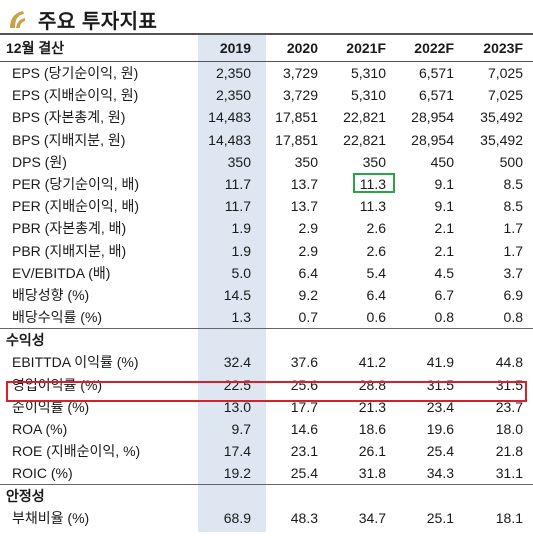 This screenshot has height=536, width=533. What do you see at coordinates (444, 272) in the screenshot?
I see `value-cell: 4.5` at bounding box center [444, 272].